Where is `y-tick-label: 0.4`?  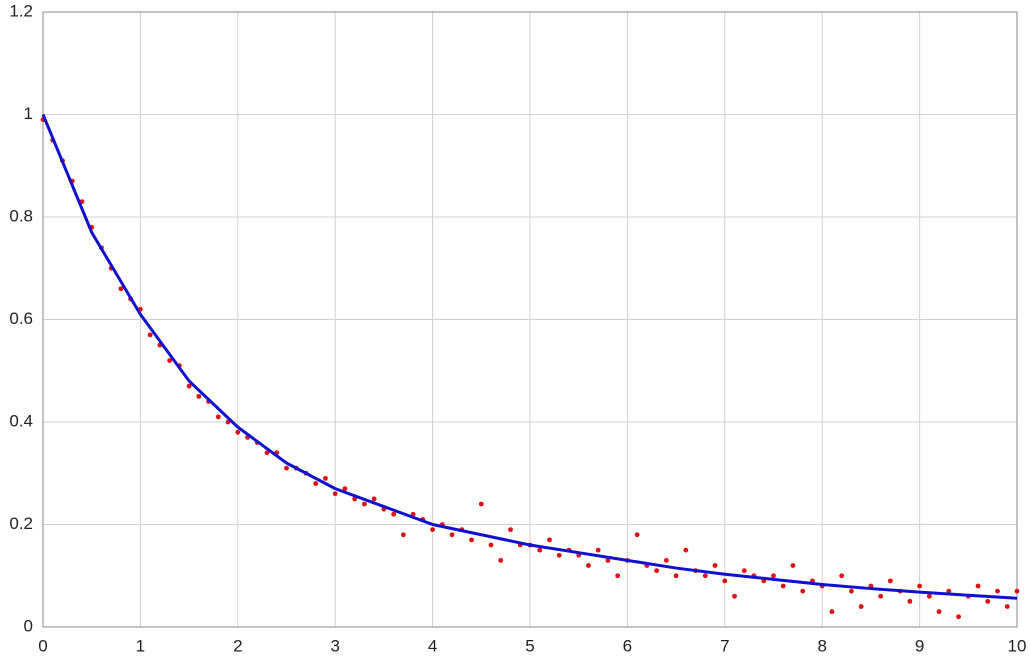 y-tick-label: 0.4 is located at coordinates (21, 420).